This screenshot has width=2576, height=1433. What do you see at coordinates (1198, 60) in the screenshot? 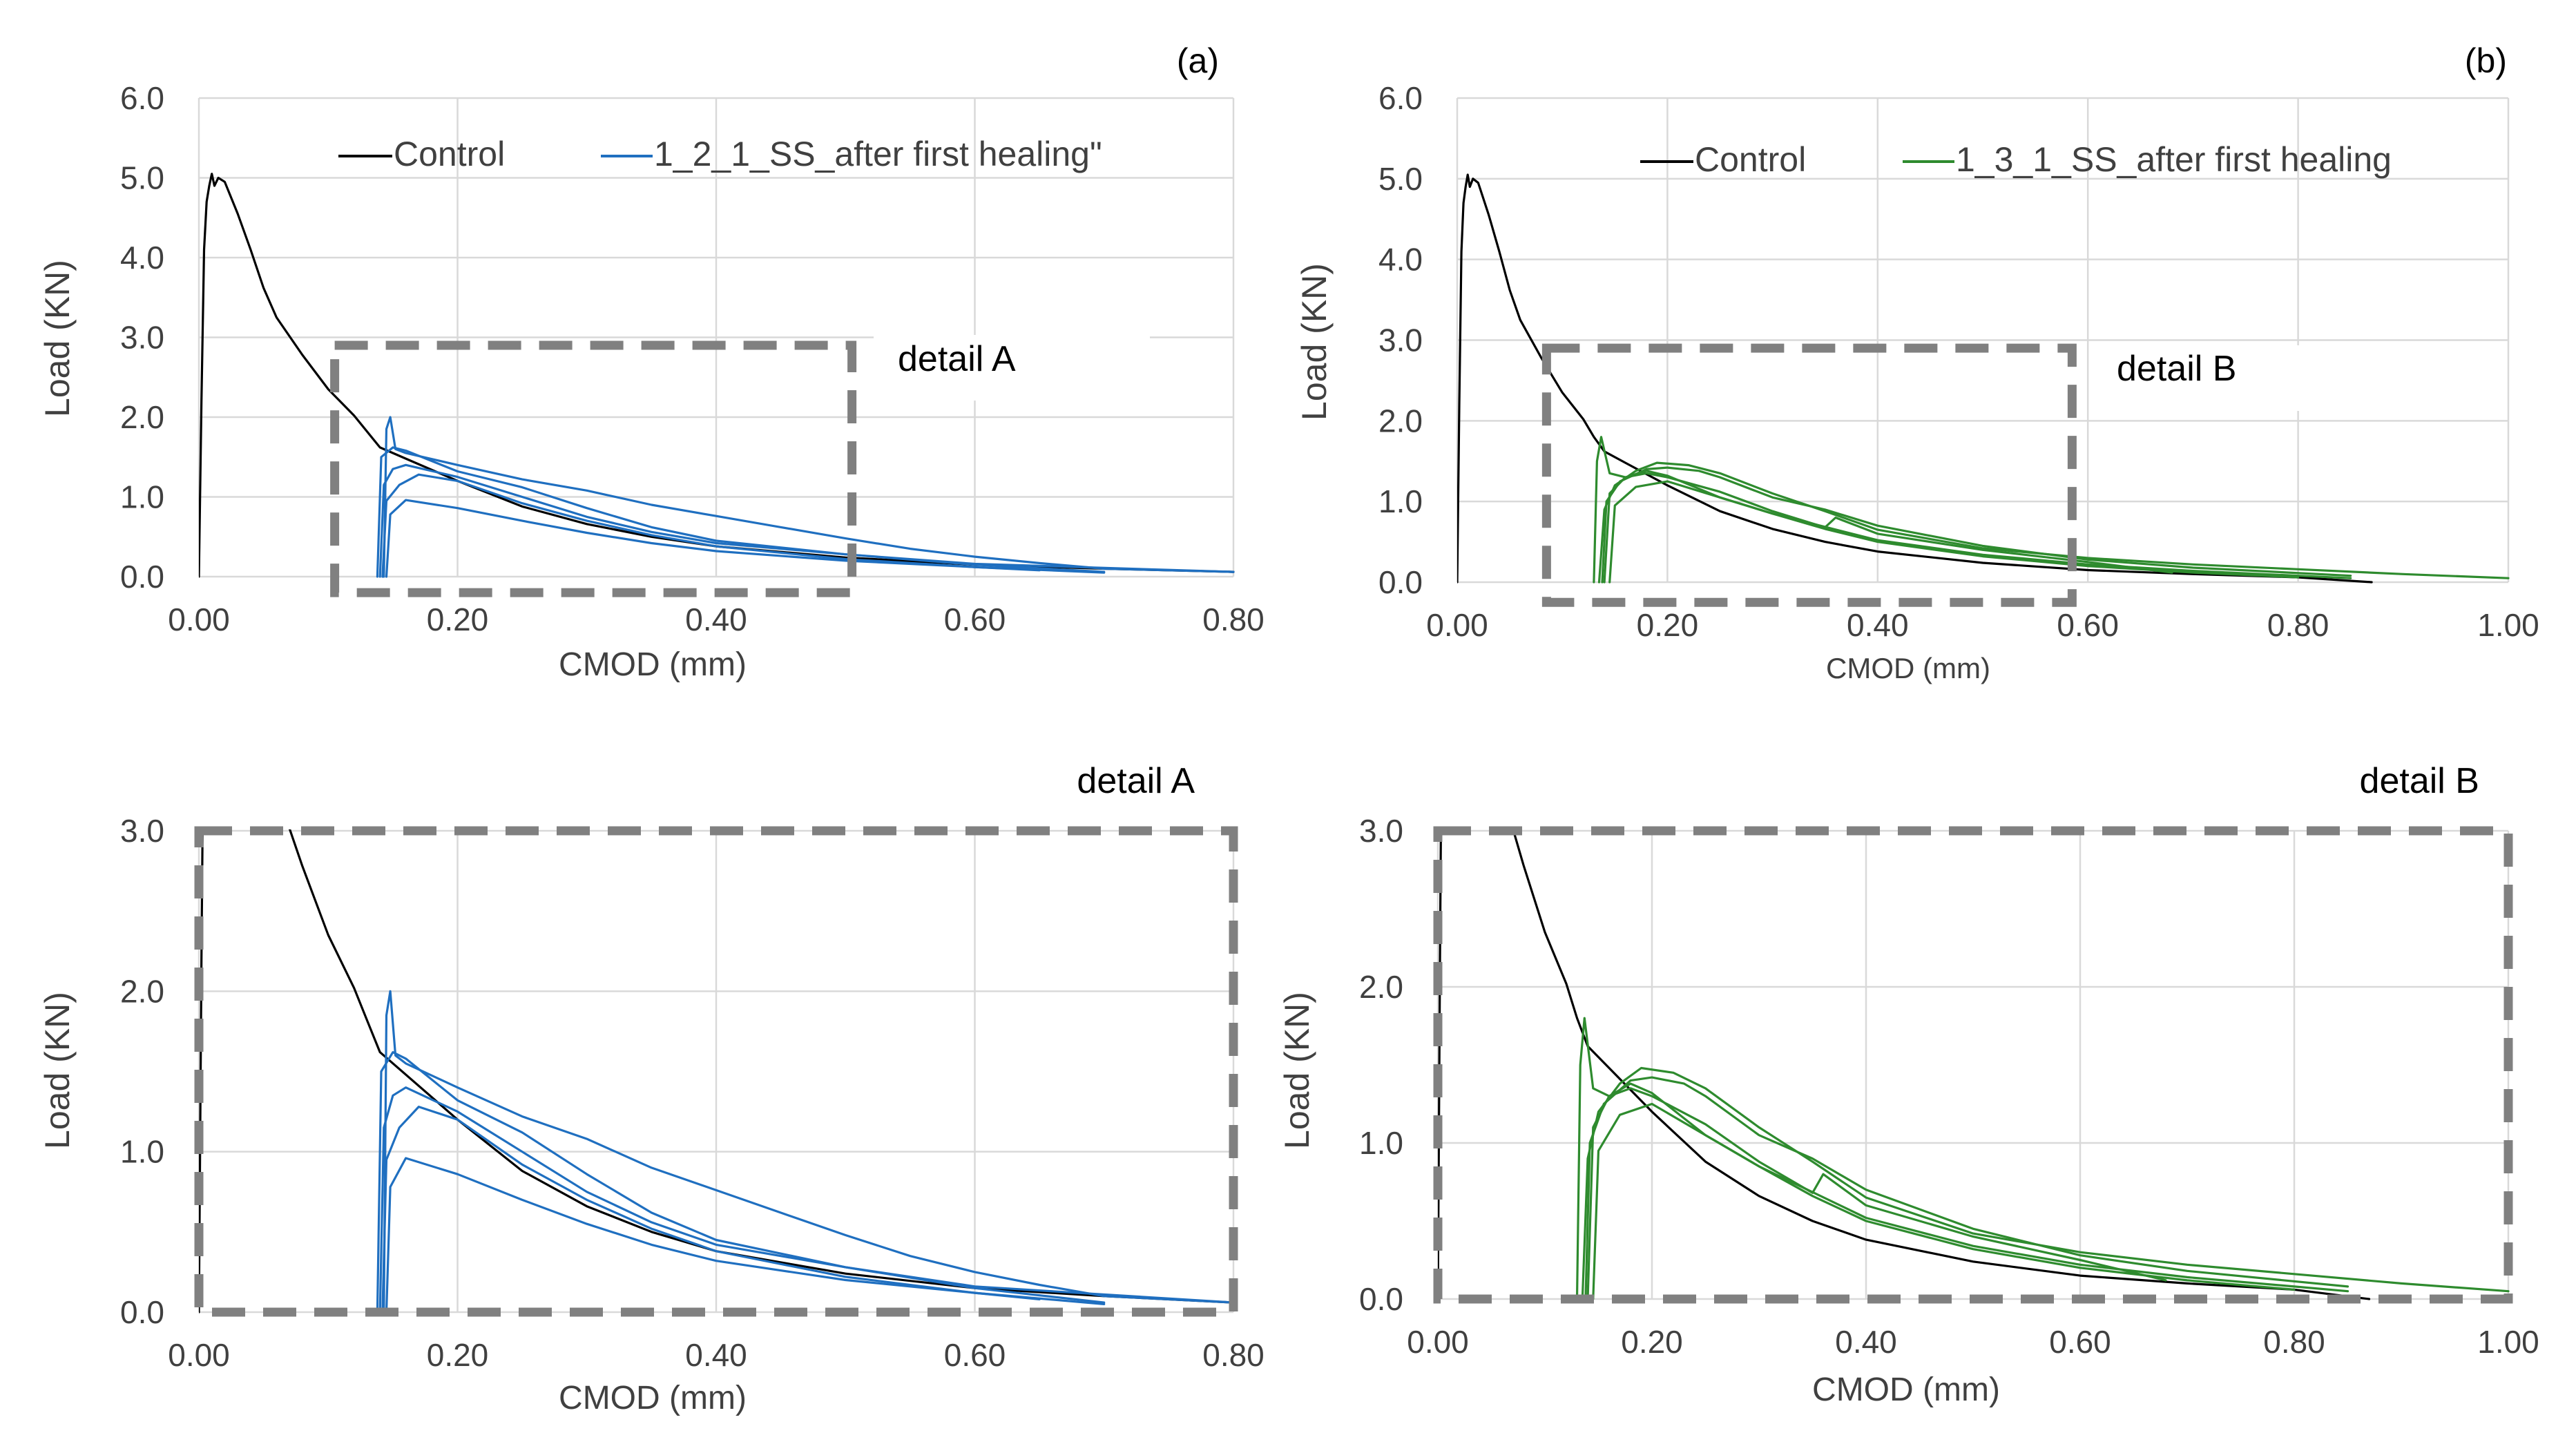
I see `panel-label: (a)` at bounding box center [1198, 60].